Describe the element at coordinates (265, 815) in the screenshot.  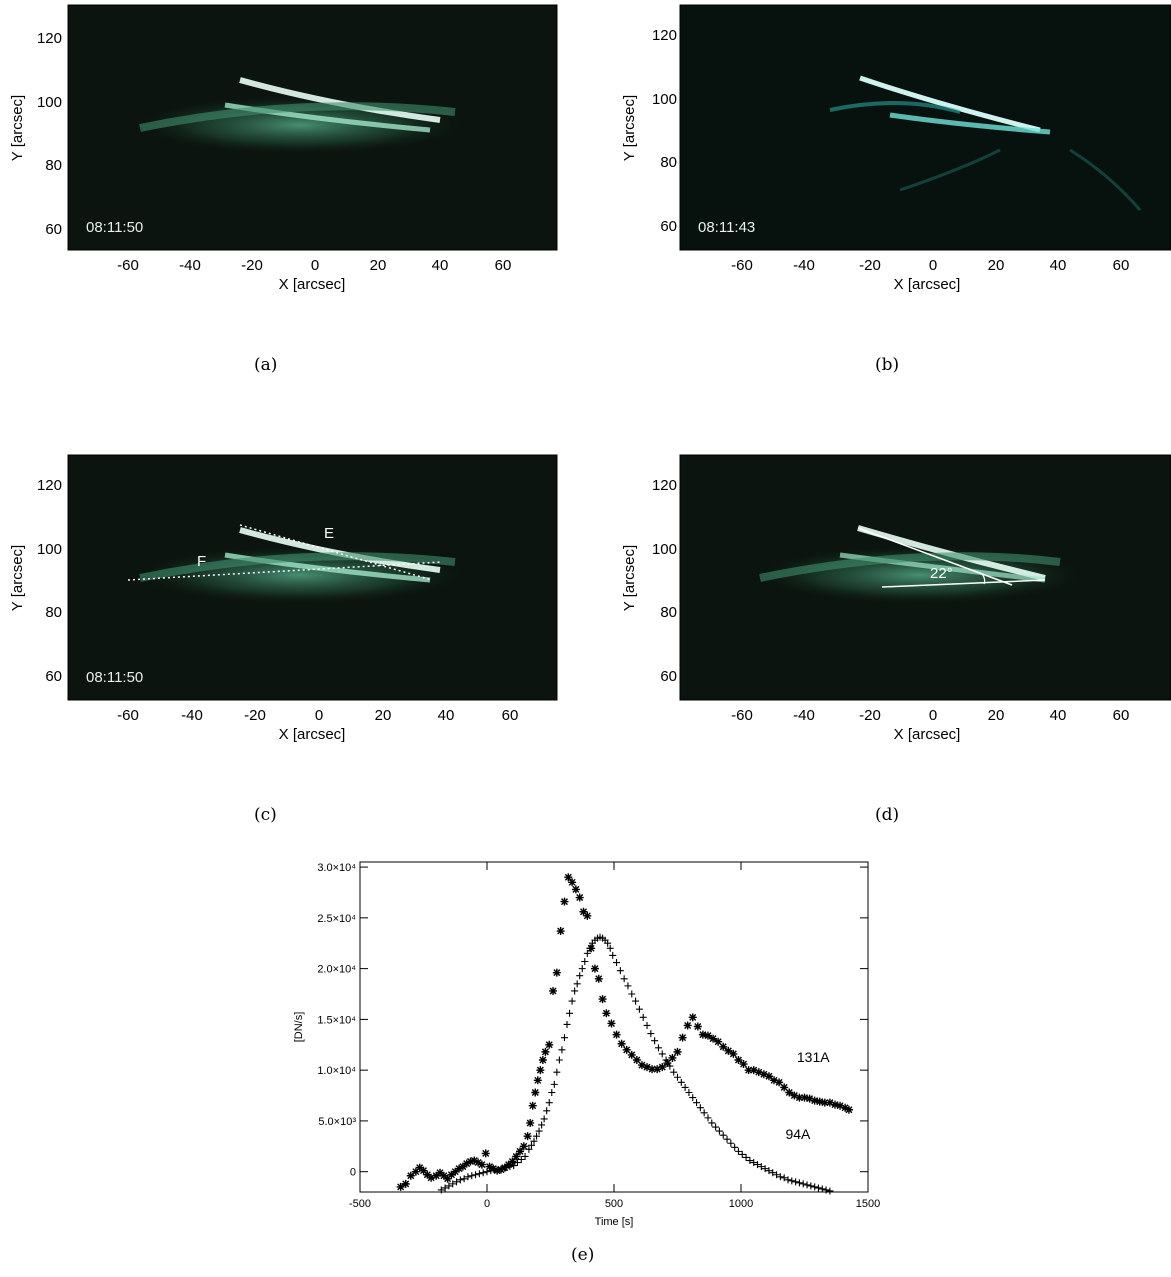
I see `caption-c: (c)` at that location.